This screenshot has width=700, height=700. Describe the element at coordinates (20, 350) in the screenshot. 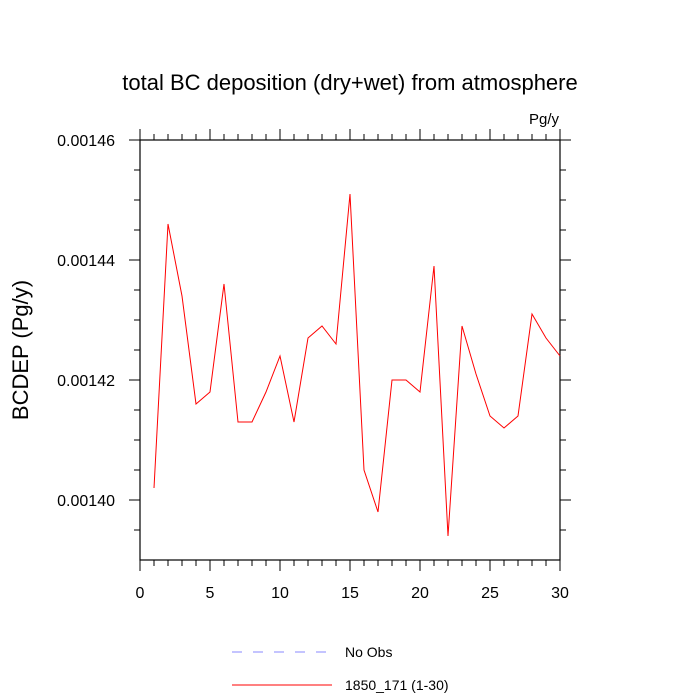

I see `y-axis-label: BCDEP (Pg/y)` at that location.